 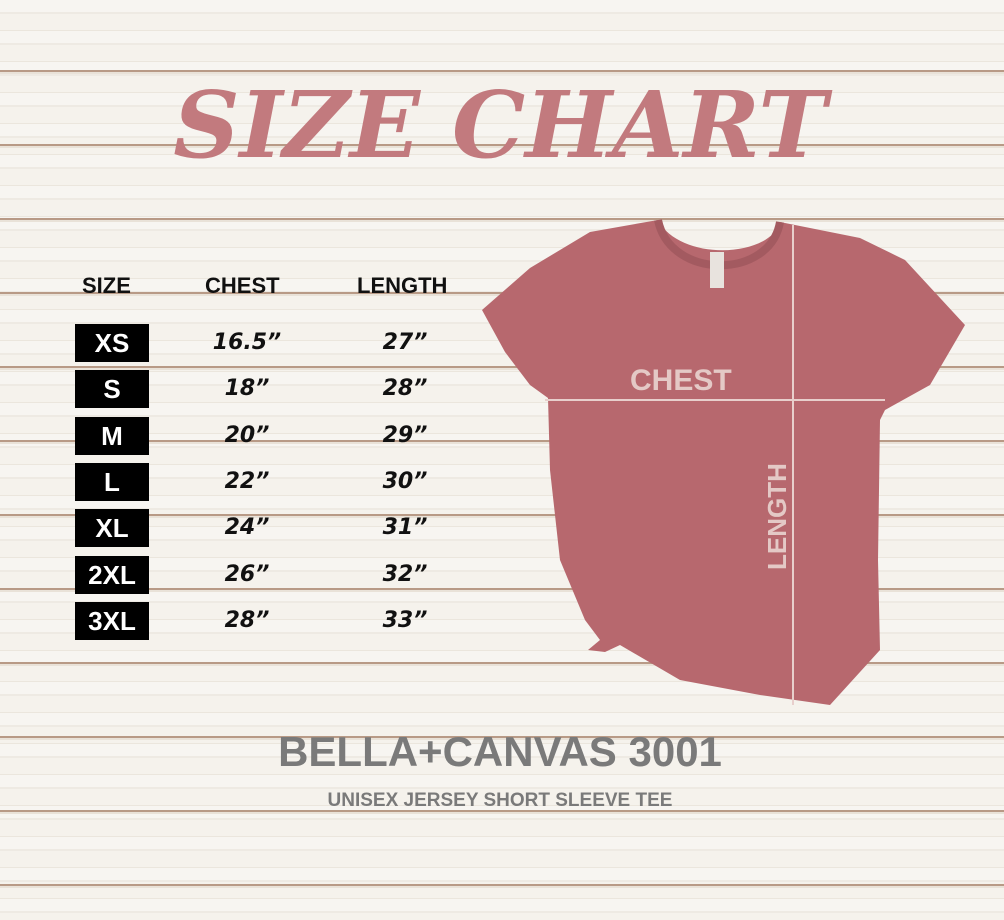 I want to click on size-badge: 3XL, so click(x=112, y=620).